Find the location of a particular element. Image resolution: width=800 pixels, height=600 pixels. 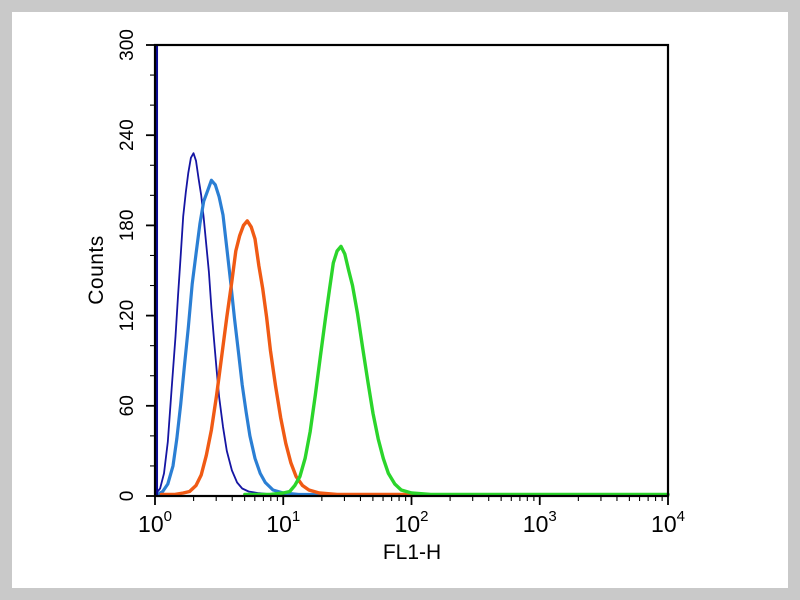

y-axis-ticks is located at coordinates (150, 270).